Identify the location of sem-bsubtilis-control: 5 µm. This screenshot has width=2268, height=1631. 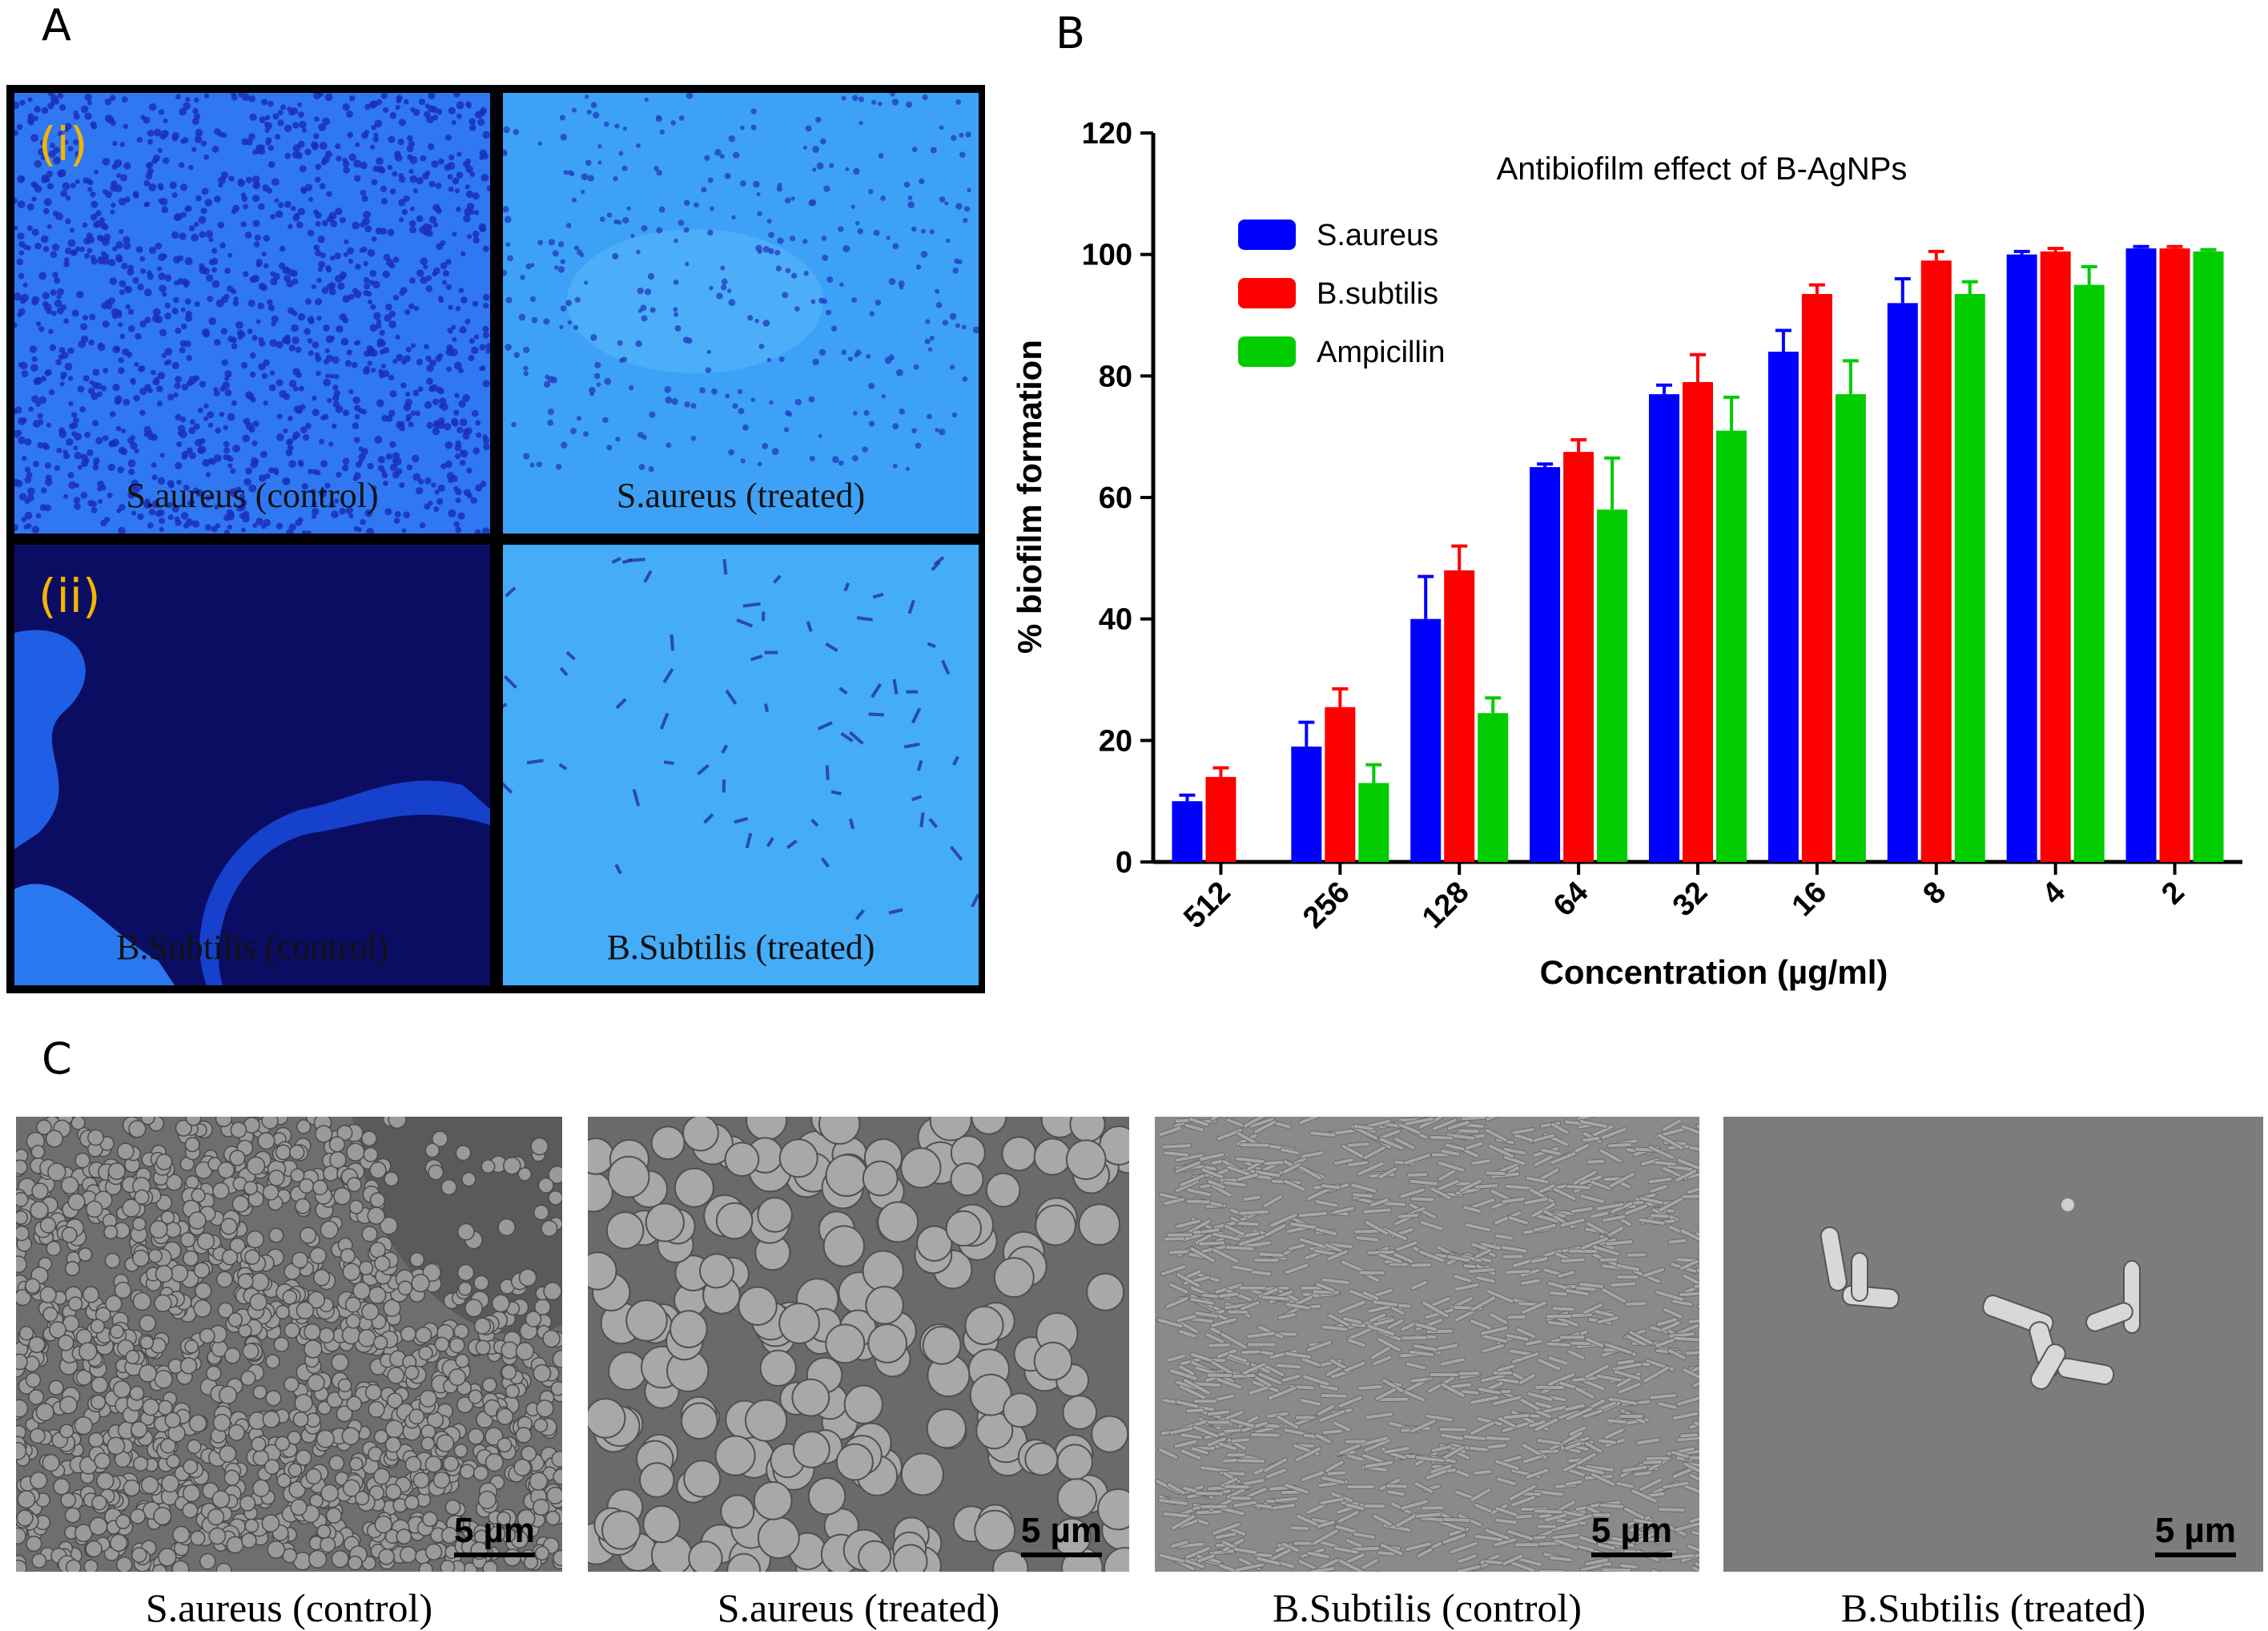
(1427, 1344).